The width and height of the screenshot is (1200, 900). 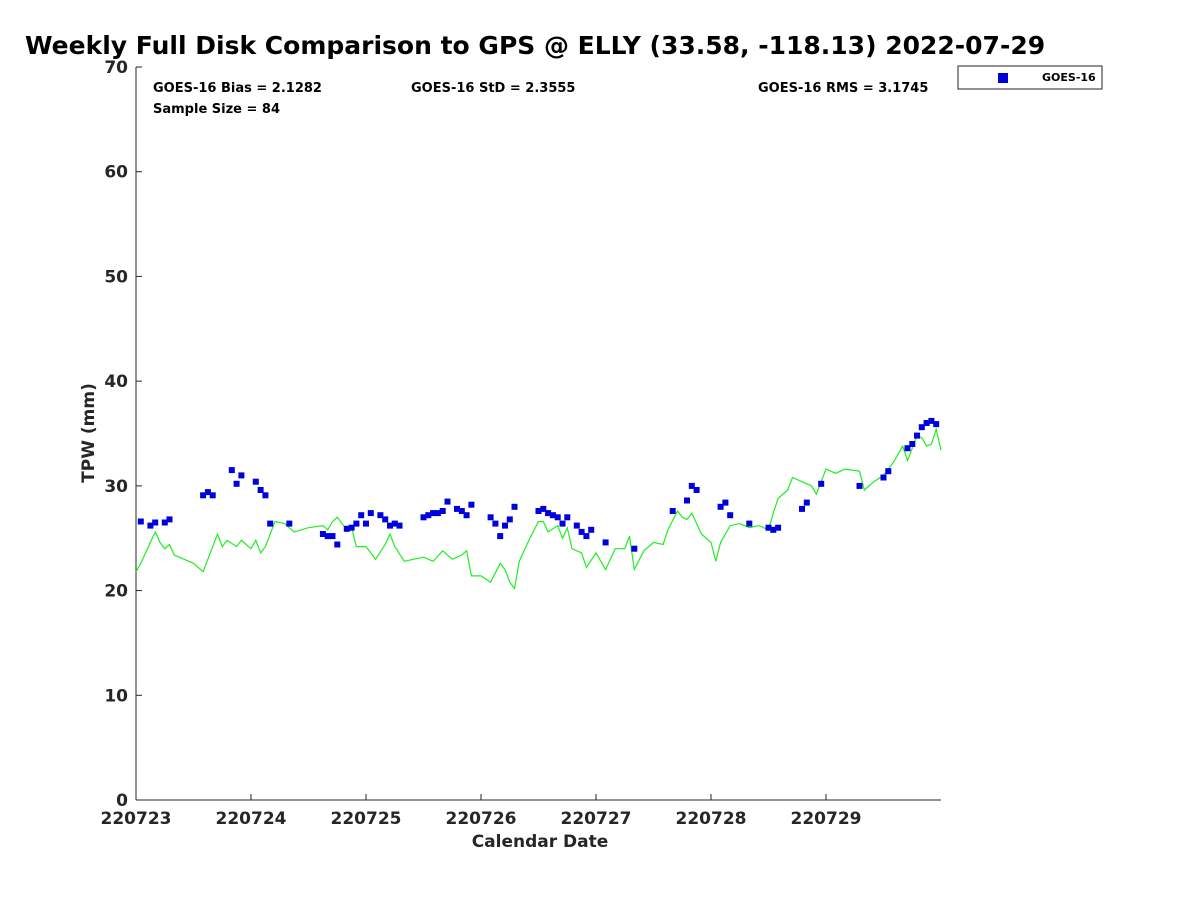 I want to click on x-tick-label: 220729, so click(x=826, y=819).